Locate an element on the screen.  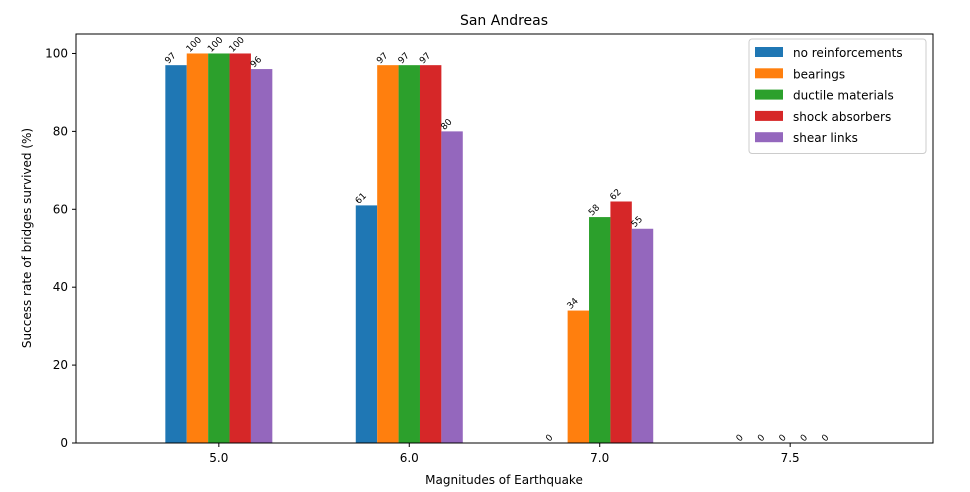
y-axis-title: Success rate of bridges survived (%) is located at coordinates (27, 238).